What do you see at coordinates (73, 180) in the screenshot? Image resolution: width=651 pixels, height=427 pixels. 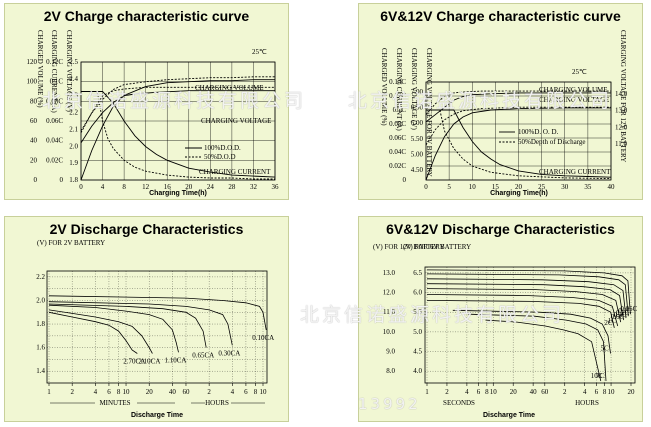 I see `y-tick-label-voltage: 1.8` at bounding box center [73, 180].